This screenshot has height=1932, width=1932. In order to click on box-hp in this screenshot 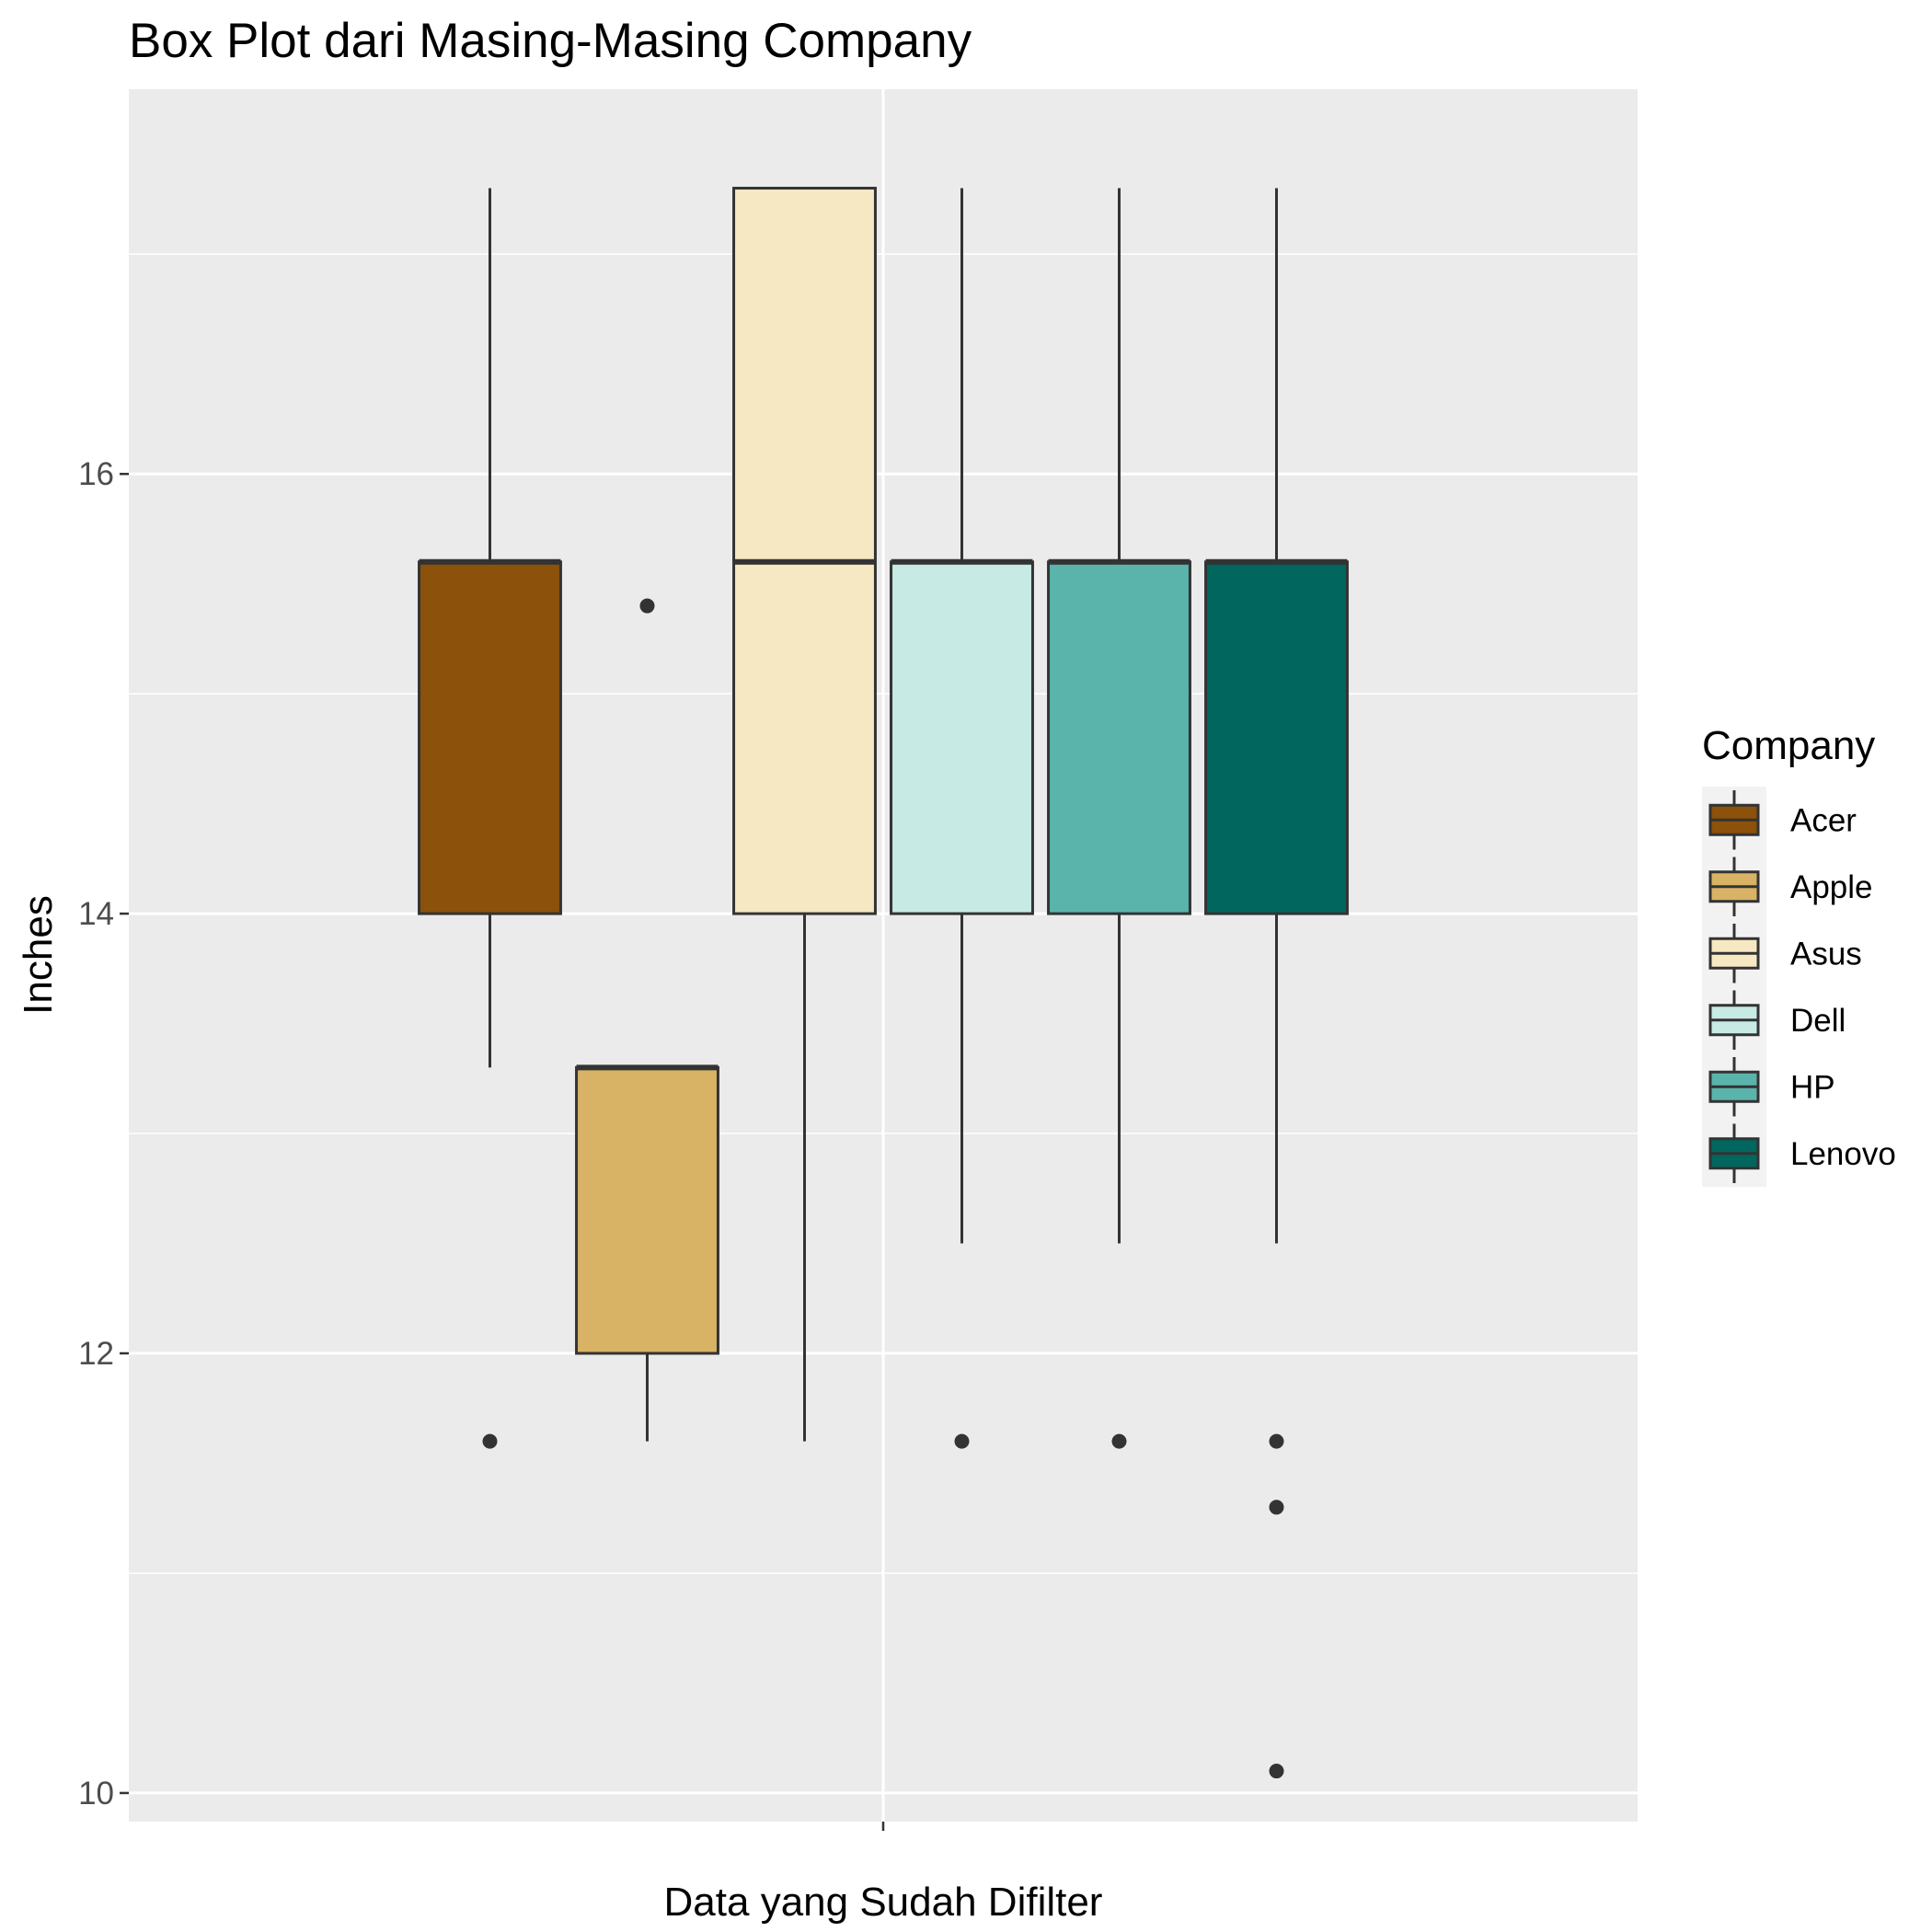, I will do `click(1119, 818)`.